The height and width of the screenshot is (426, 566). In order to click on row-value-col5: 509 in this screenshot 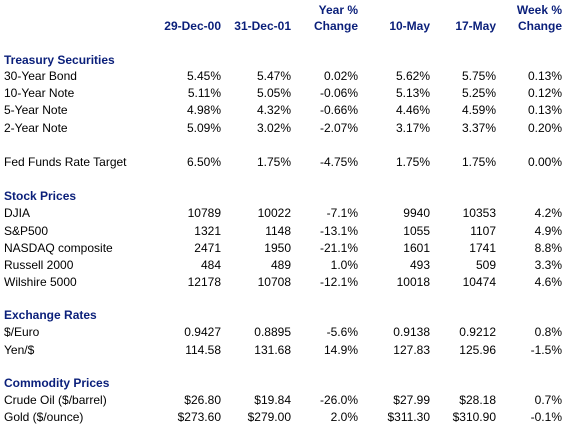, I will do `click(485, 265)`.